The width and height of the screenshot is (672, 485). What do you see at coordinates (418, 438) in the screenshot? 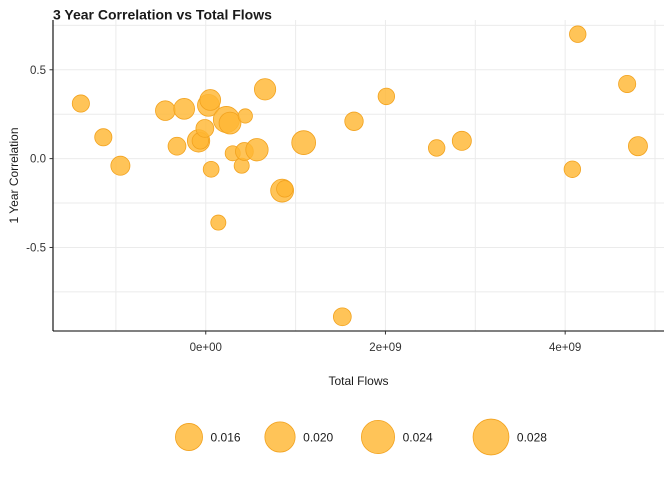
I see `legend-size-label: 0.024` at bounding box center [418, 438].